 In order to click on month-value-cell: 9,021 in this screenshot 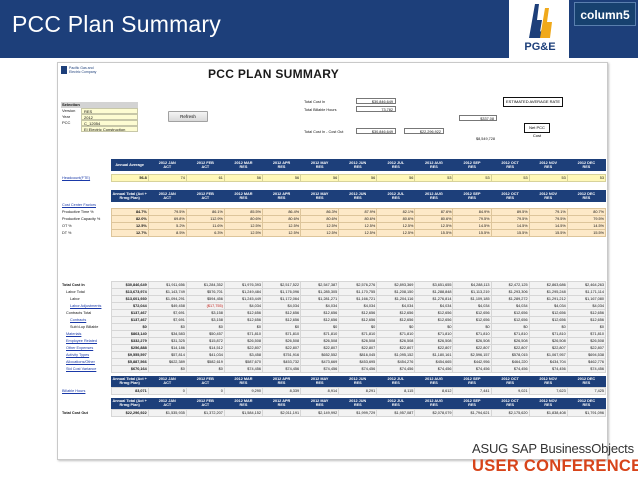, I will do `click(510, 391)`.